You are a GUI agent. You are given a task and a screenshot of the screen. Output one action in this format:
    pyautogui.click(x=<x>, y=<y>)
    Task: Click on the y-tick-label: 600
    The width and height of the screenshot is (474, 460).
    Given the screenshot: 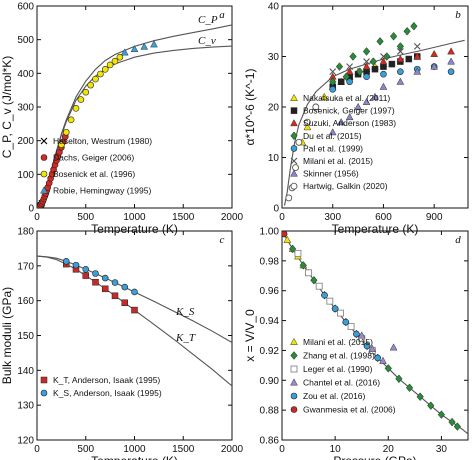 What is the action you would take?
    pyautogui.click(x=25, y=7)
    